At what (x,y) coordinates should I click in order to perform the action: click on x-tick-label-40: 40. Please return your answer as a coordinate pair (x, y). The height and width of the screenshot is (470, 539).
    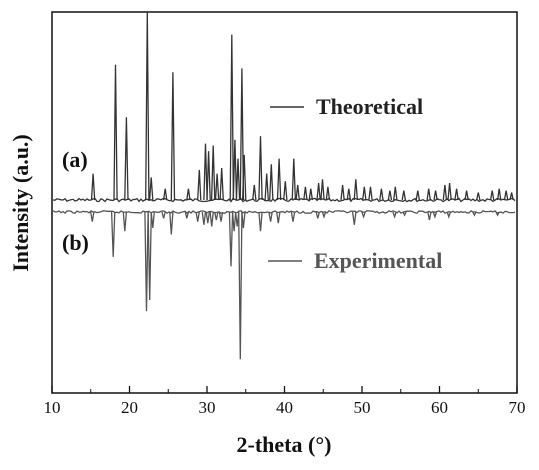
    Looking at the image, I should click on (284, 407).